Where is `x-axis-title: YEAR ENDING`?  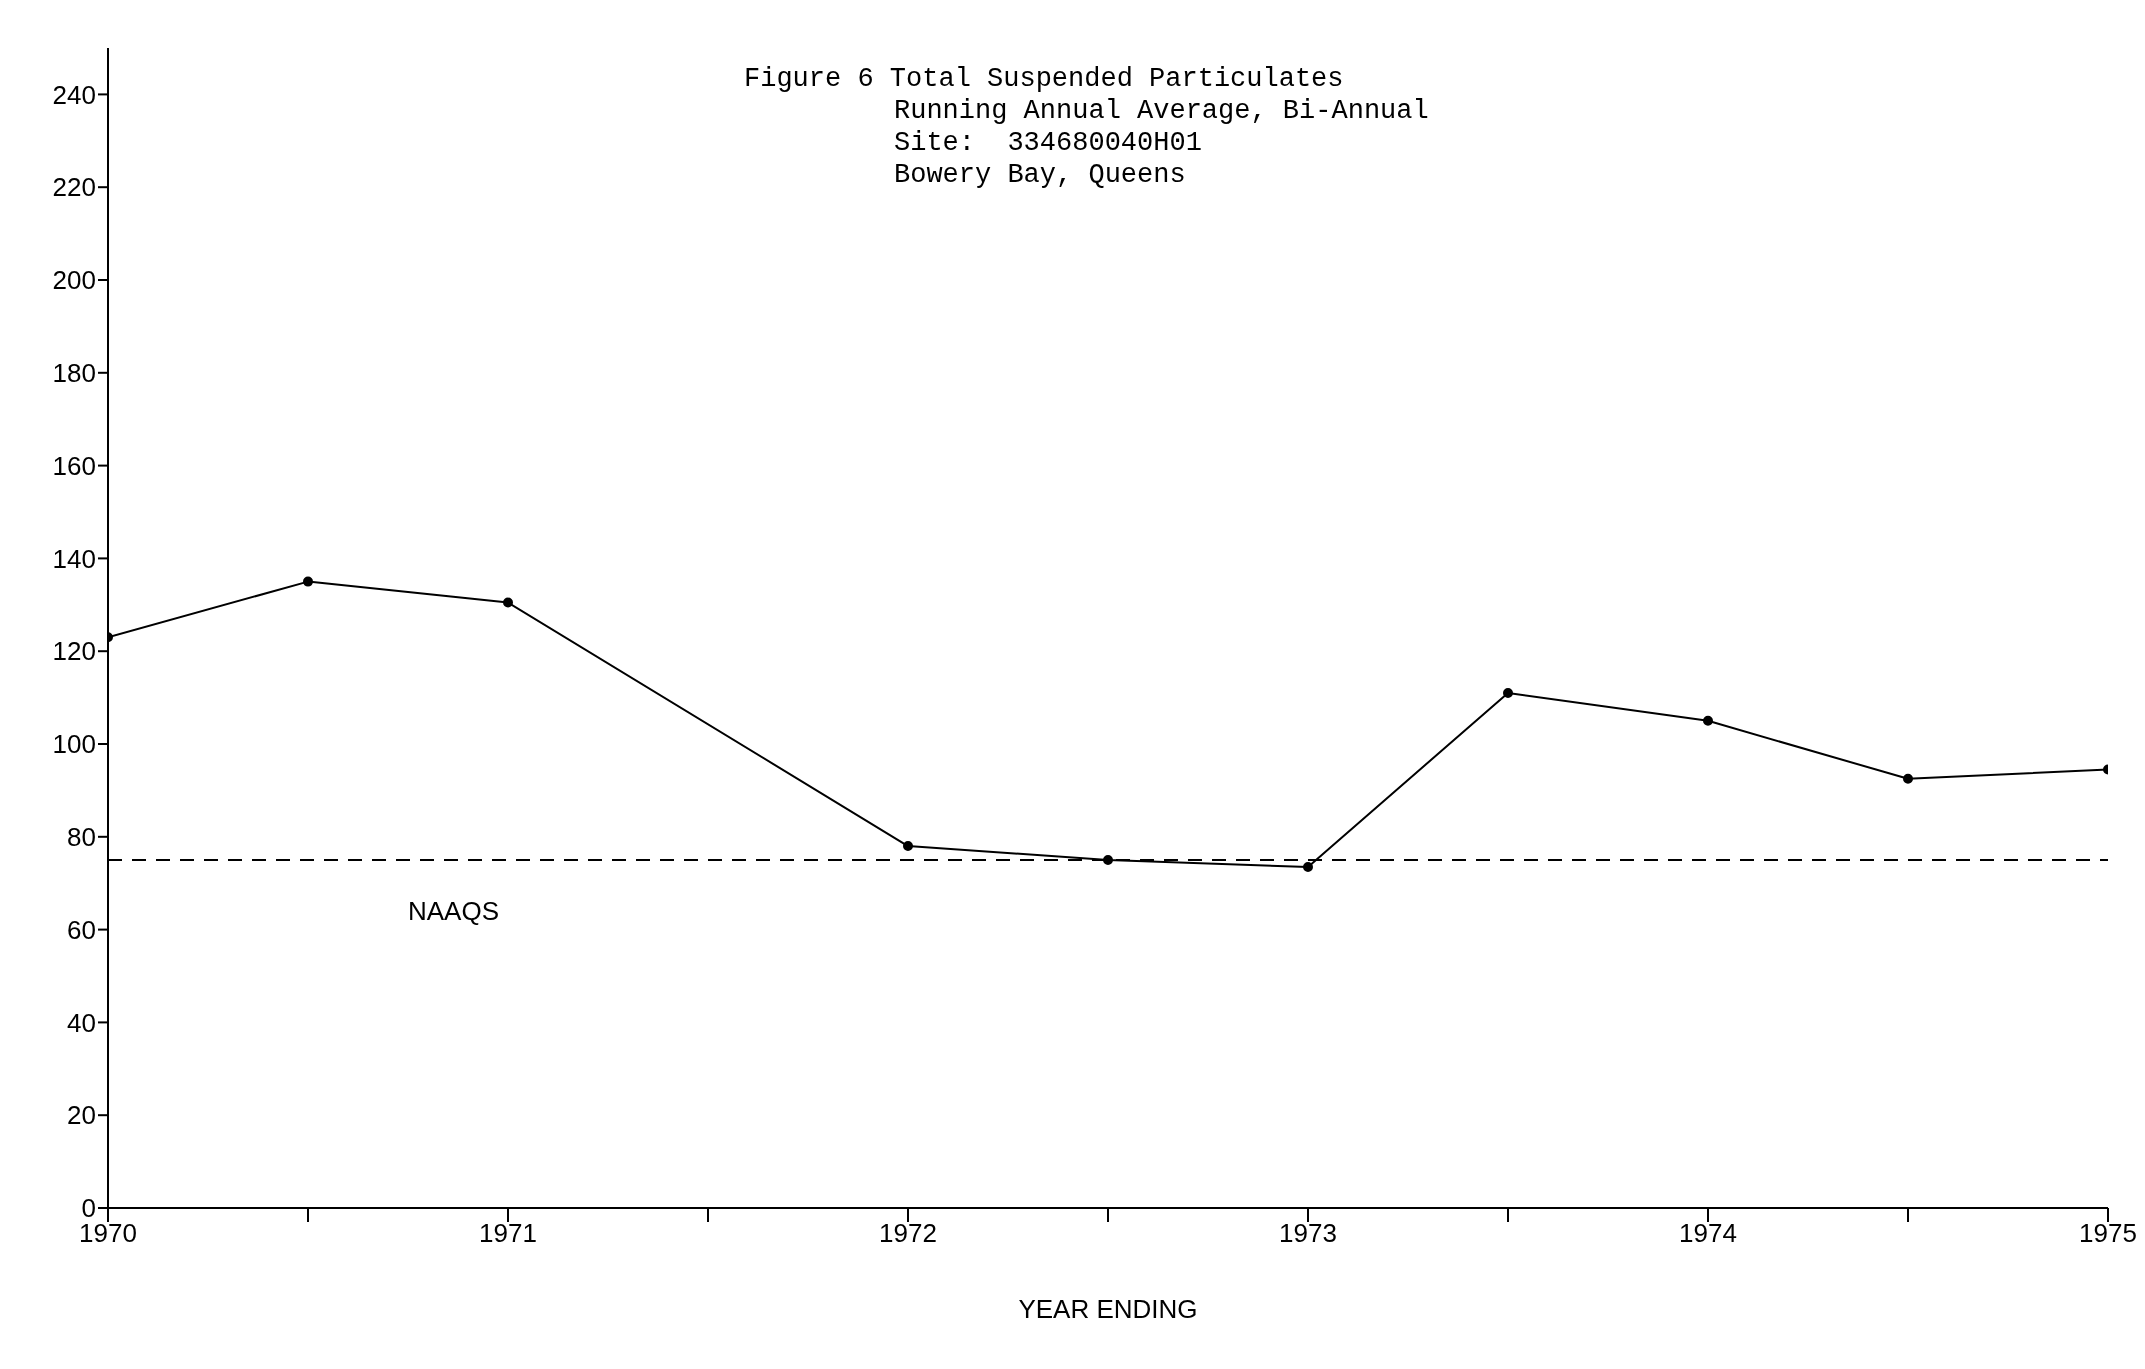 x-axis-title: YEAR ENDING is located at coordinates (1108, 1309).